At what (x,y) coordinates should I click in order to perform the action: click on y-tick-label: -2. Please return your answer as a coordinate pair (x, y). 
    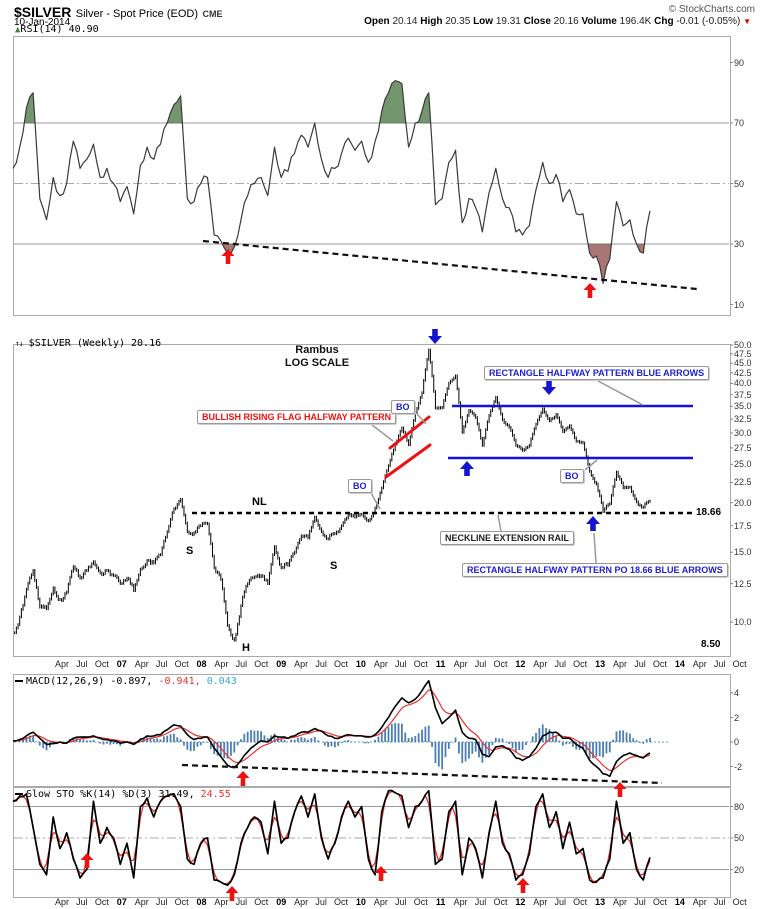
    Looking at the image, I should click on (738, 766).